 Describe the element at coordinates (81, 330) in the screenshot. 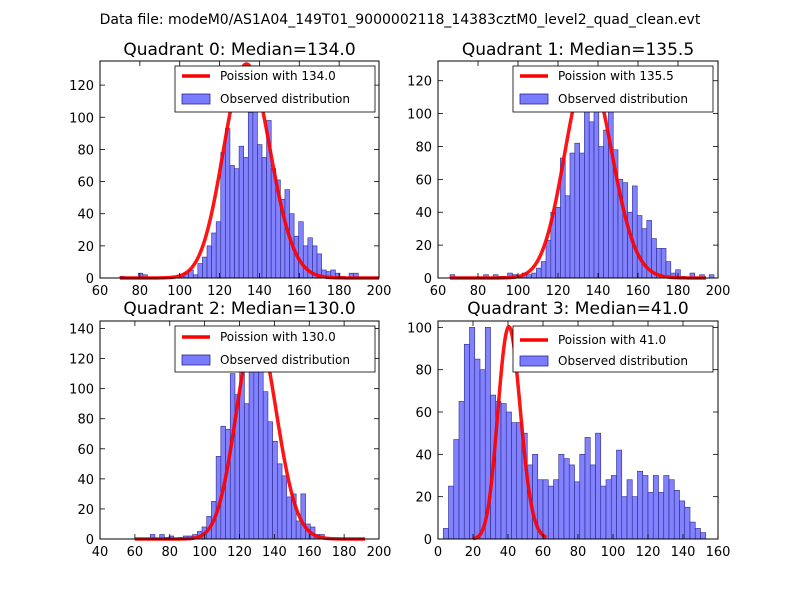

I see `y-tick-label: 140` at that location.